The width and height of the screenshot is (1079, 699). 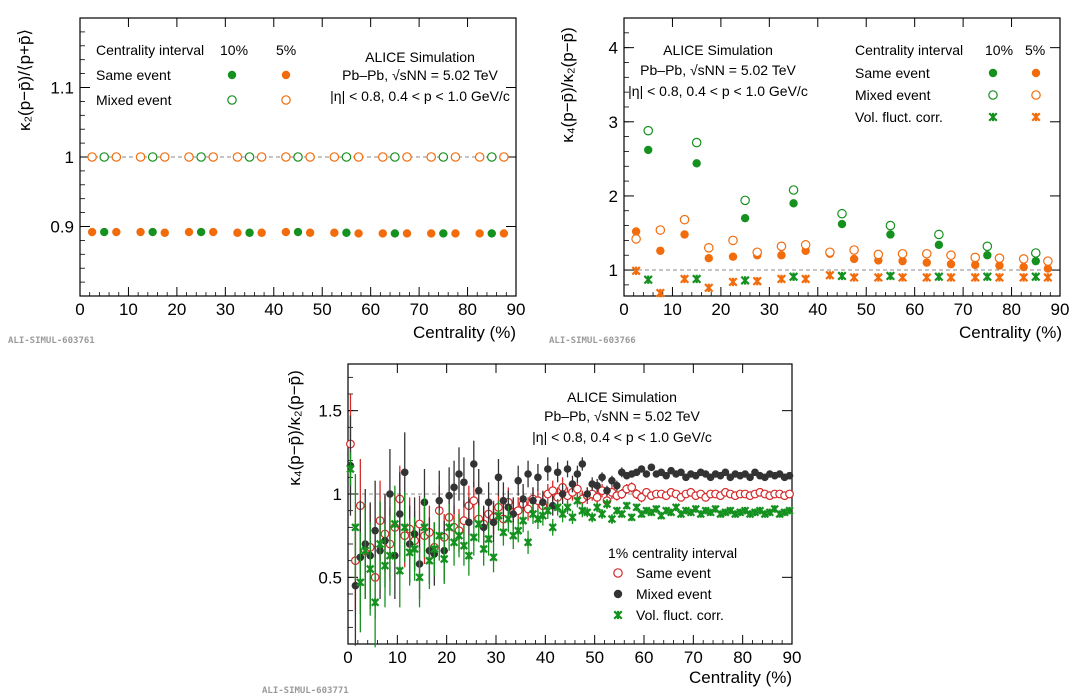 What do you see at coordinates (298, 195) in the screenshot?
I see `panel-1-markers` at bounding box center [298, 195].